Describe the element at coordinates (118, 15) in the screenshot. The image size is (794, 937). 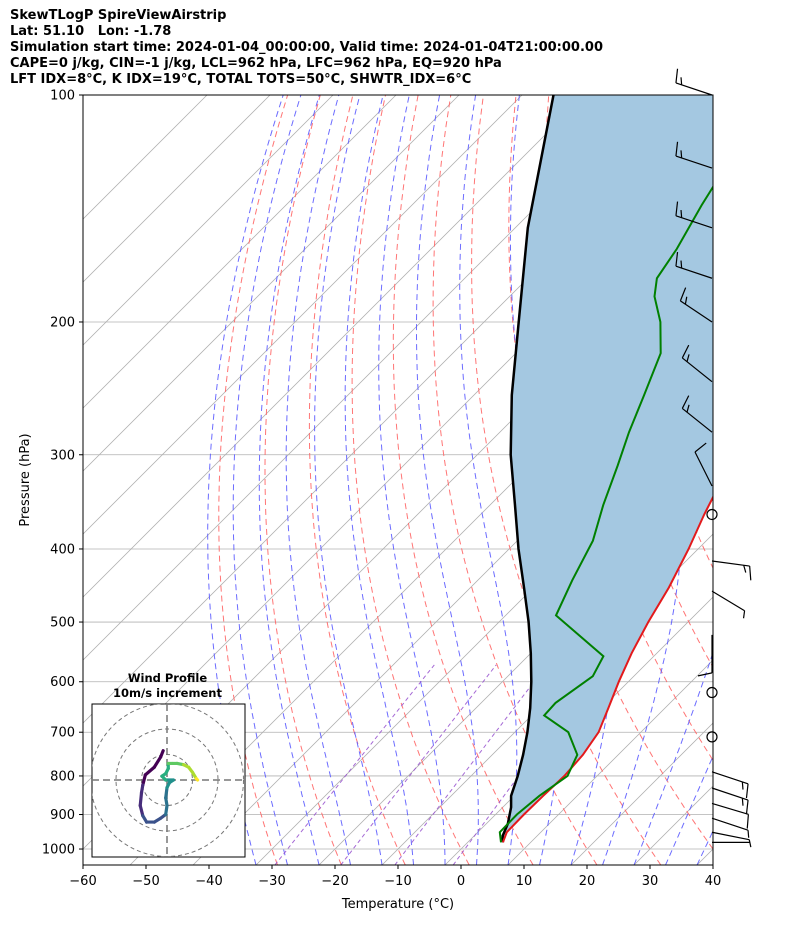
I see `chart-title: SkewTLogP SpireViewAirstrip` at that location.